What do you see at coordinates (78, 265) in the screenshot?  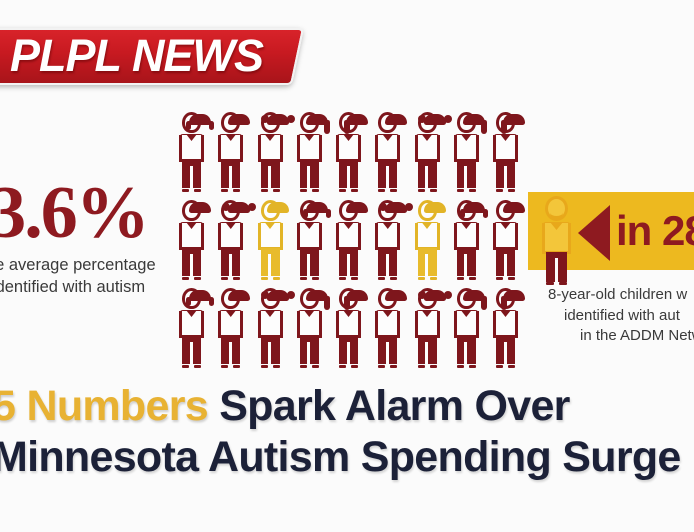 I see `percentage-caption-line-1: the average percentage` at bounding box center [78, 265].